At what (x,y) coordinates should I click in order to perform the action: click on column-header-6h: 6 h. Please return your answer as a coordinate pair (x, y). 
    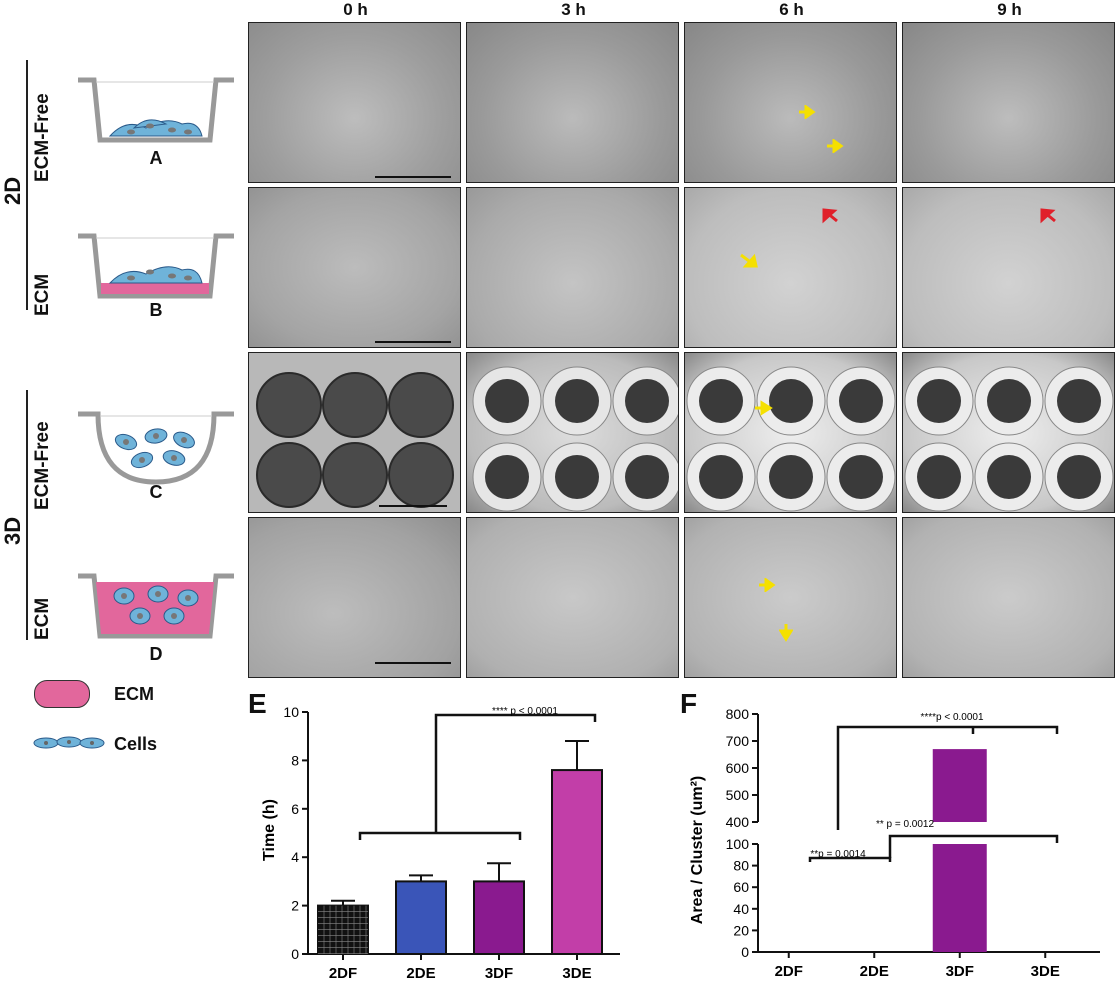
    Looking at the image, I should click on (791, 9).